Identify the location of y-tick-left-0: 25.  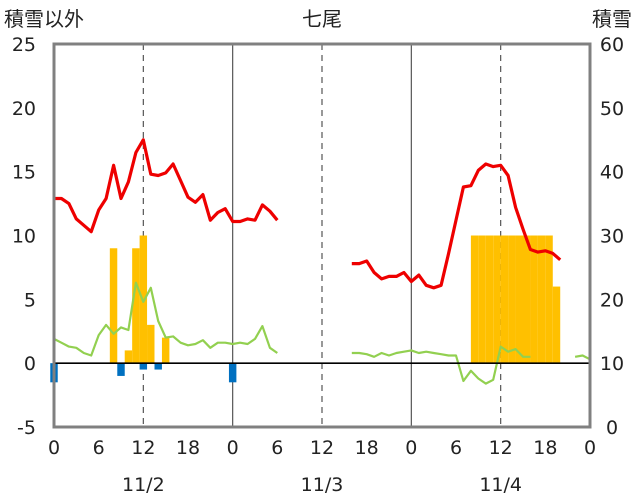
(24, 45).